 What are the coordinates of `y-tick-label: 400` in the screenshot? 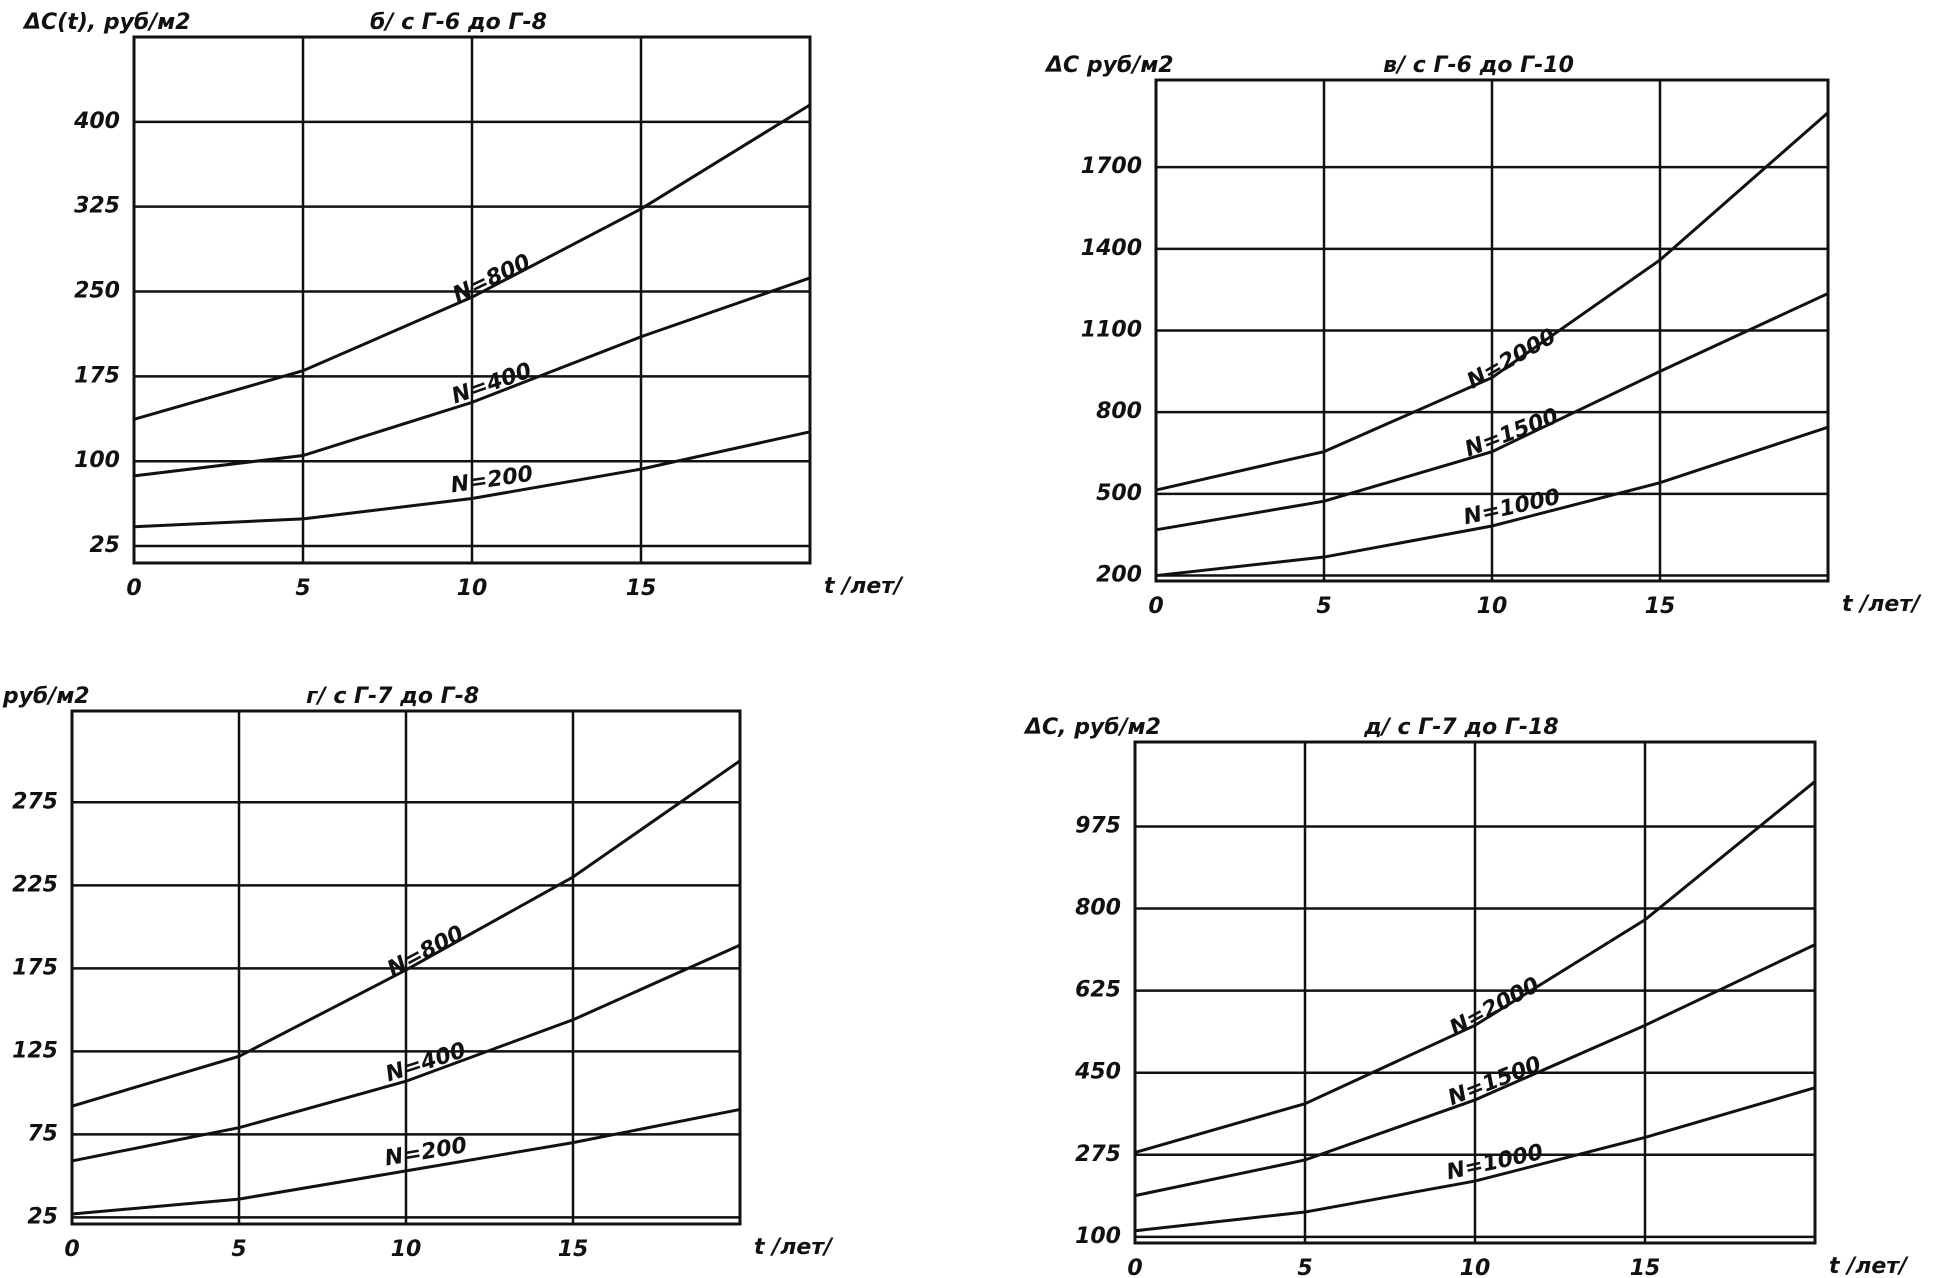 It's located at (96, 121).